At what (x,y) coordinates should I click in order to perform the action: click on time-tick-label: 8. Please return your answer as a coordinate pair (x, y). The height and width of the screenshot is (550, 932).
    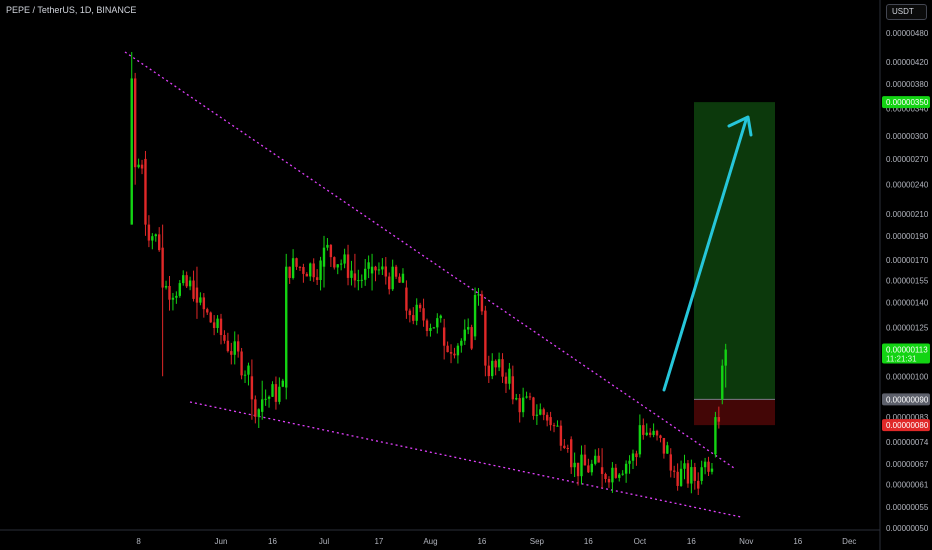
    Looking at the image, I should click on (138, 541).